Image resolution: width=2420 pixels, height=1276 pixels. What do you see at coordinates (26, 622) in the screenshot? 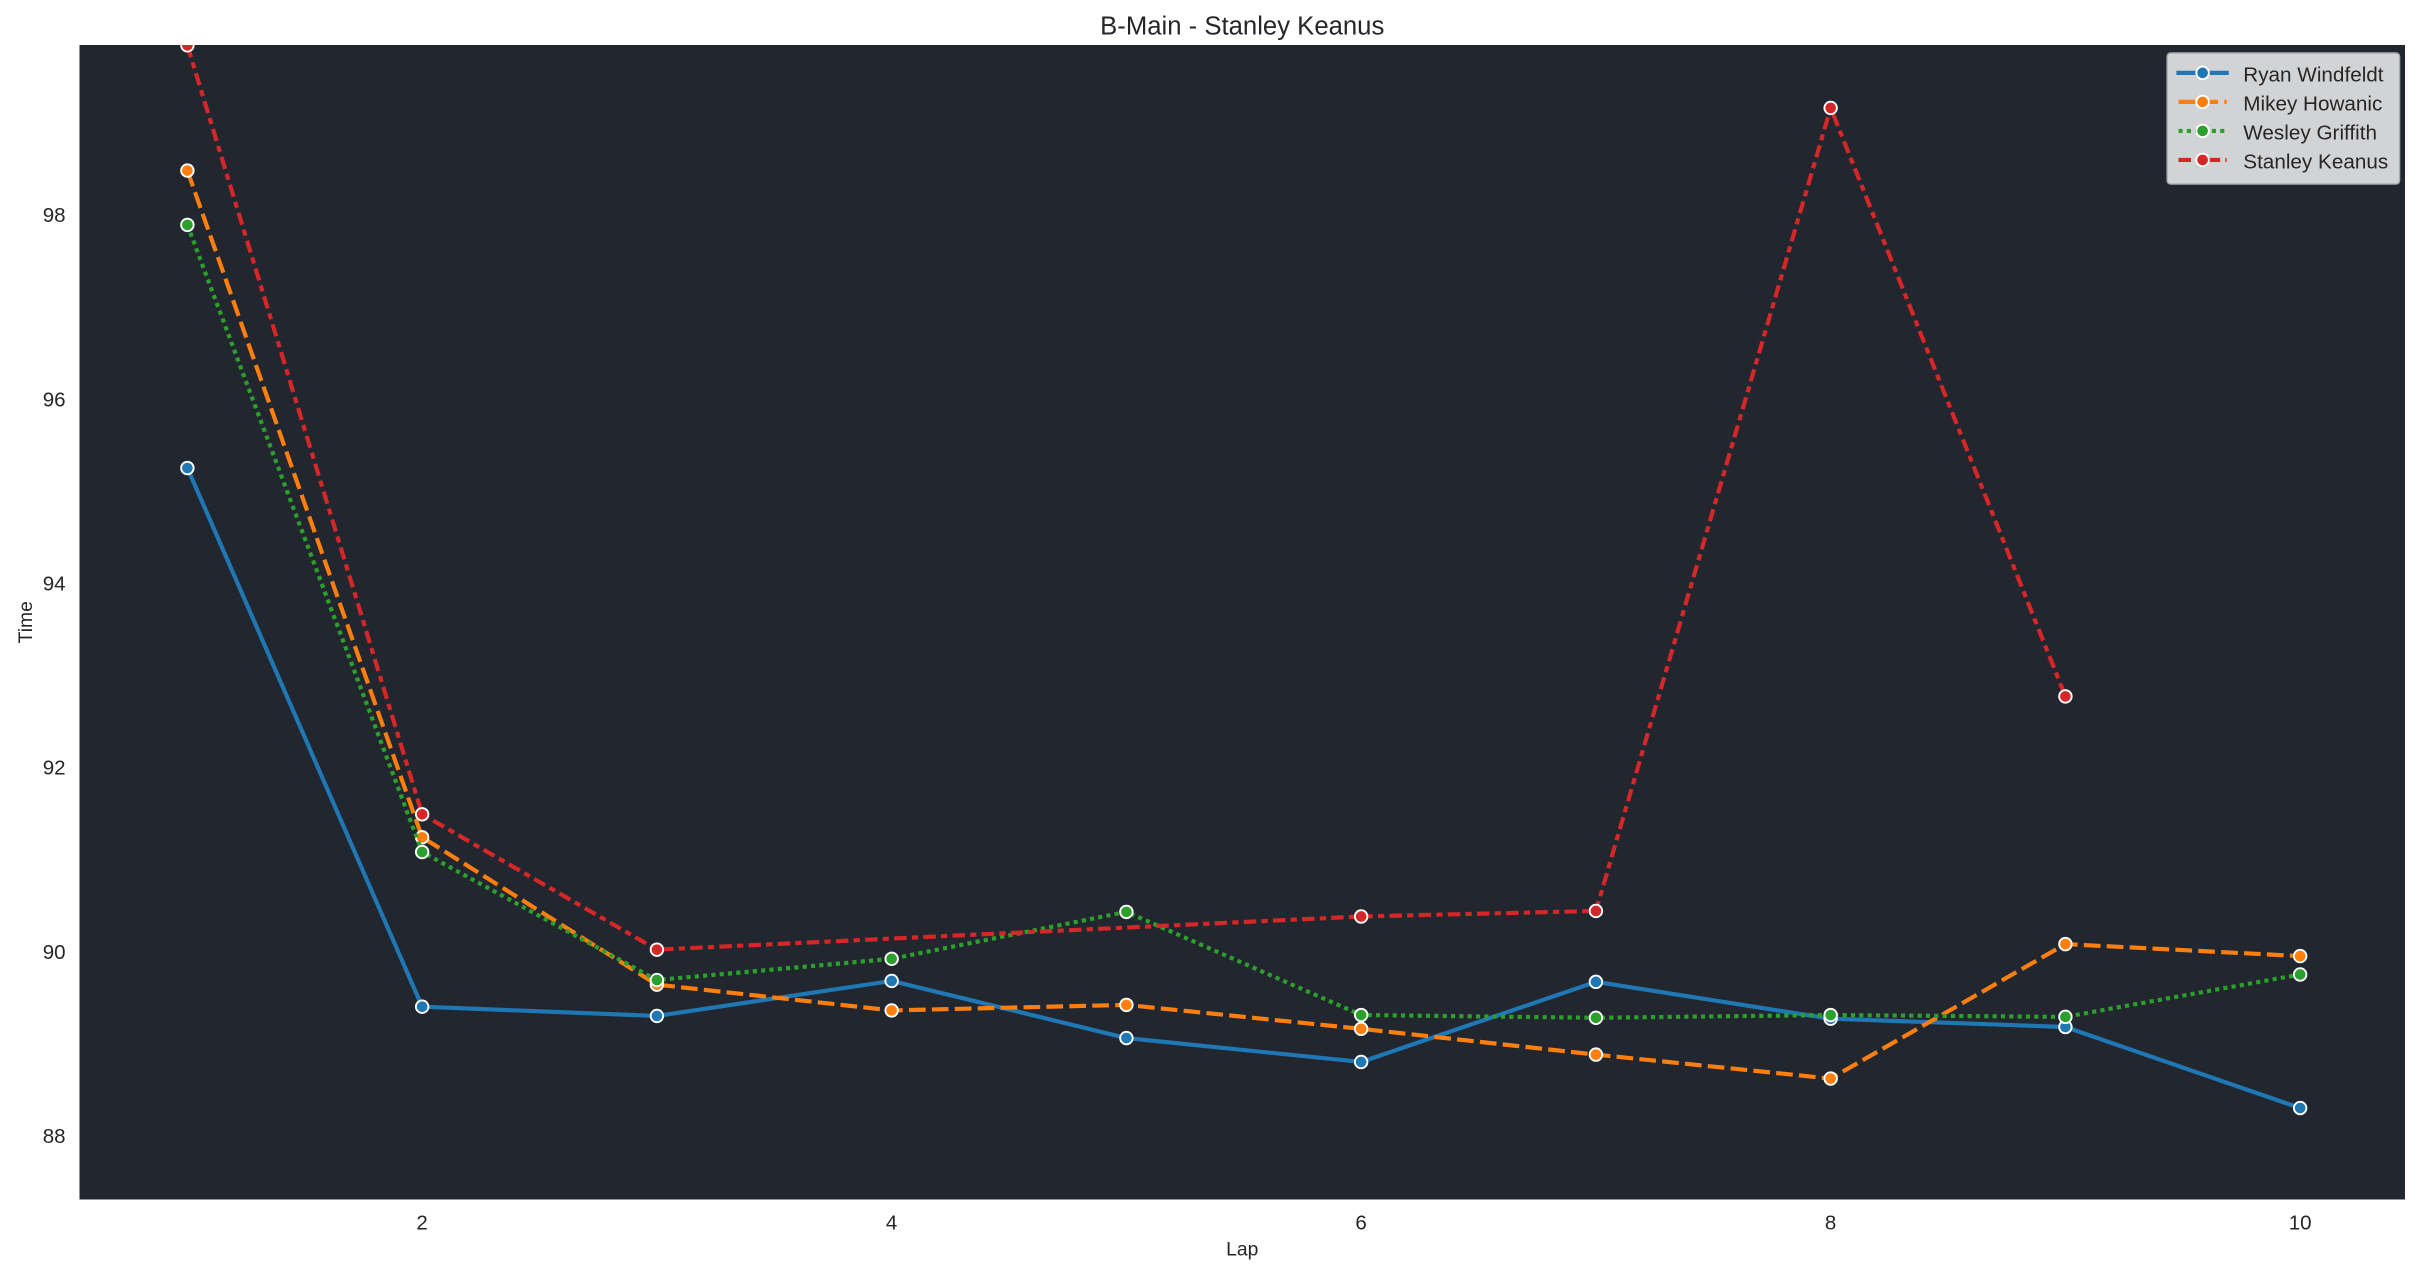
I see `svg-text: Time` at bounding box center [26, 622].